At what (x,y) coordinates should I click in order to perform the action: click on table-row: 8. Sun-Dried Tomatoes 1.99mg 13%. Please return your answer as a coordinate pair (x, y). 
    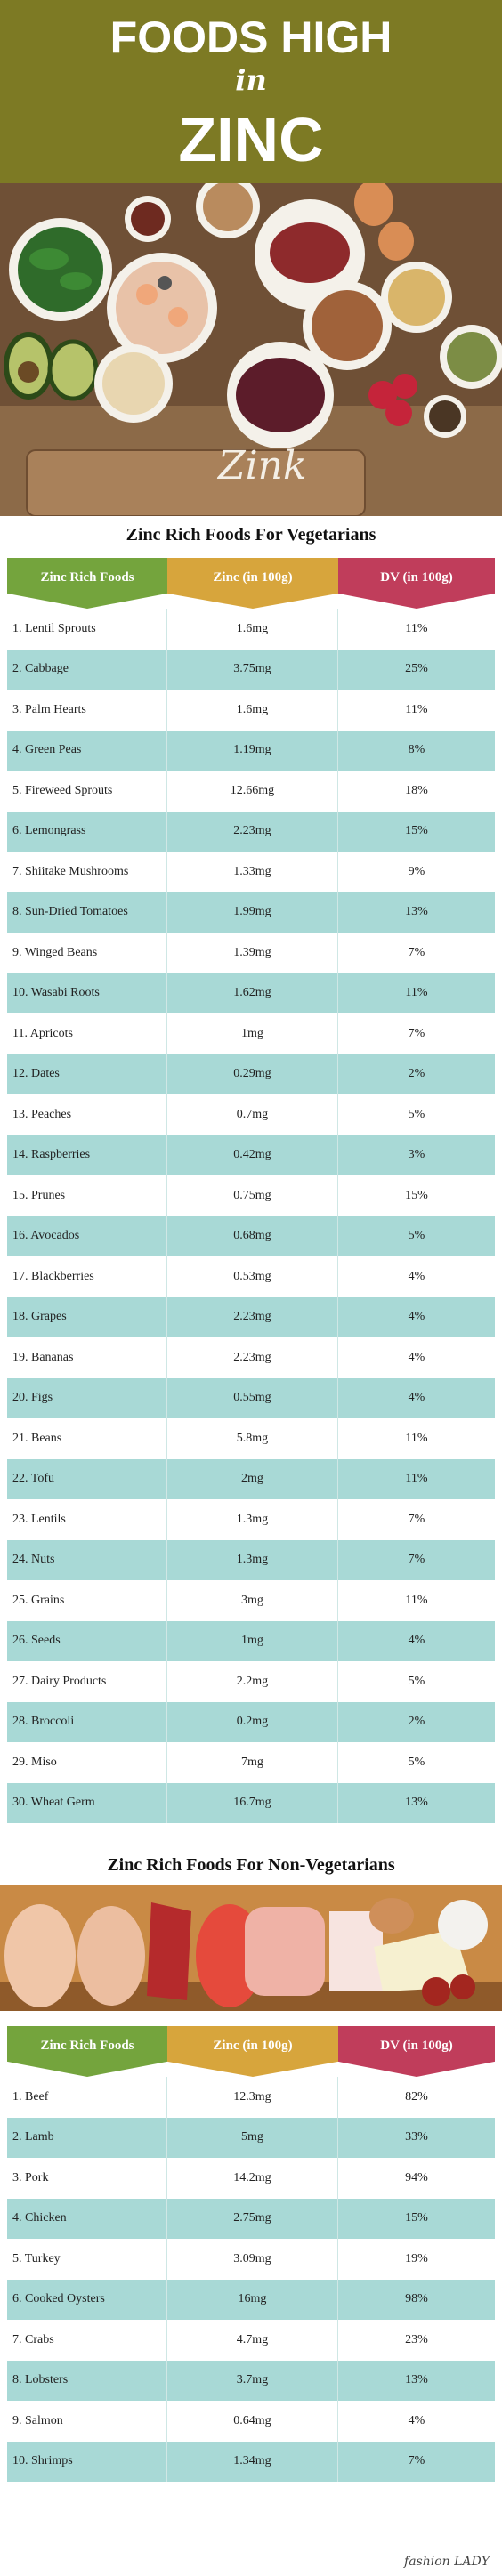
    Looking at the image, I should click on (251, 912).